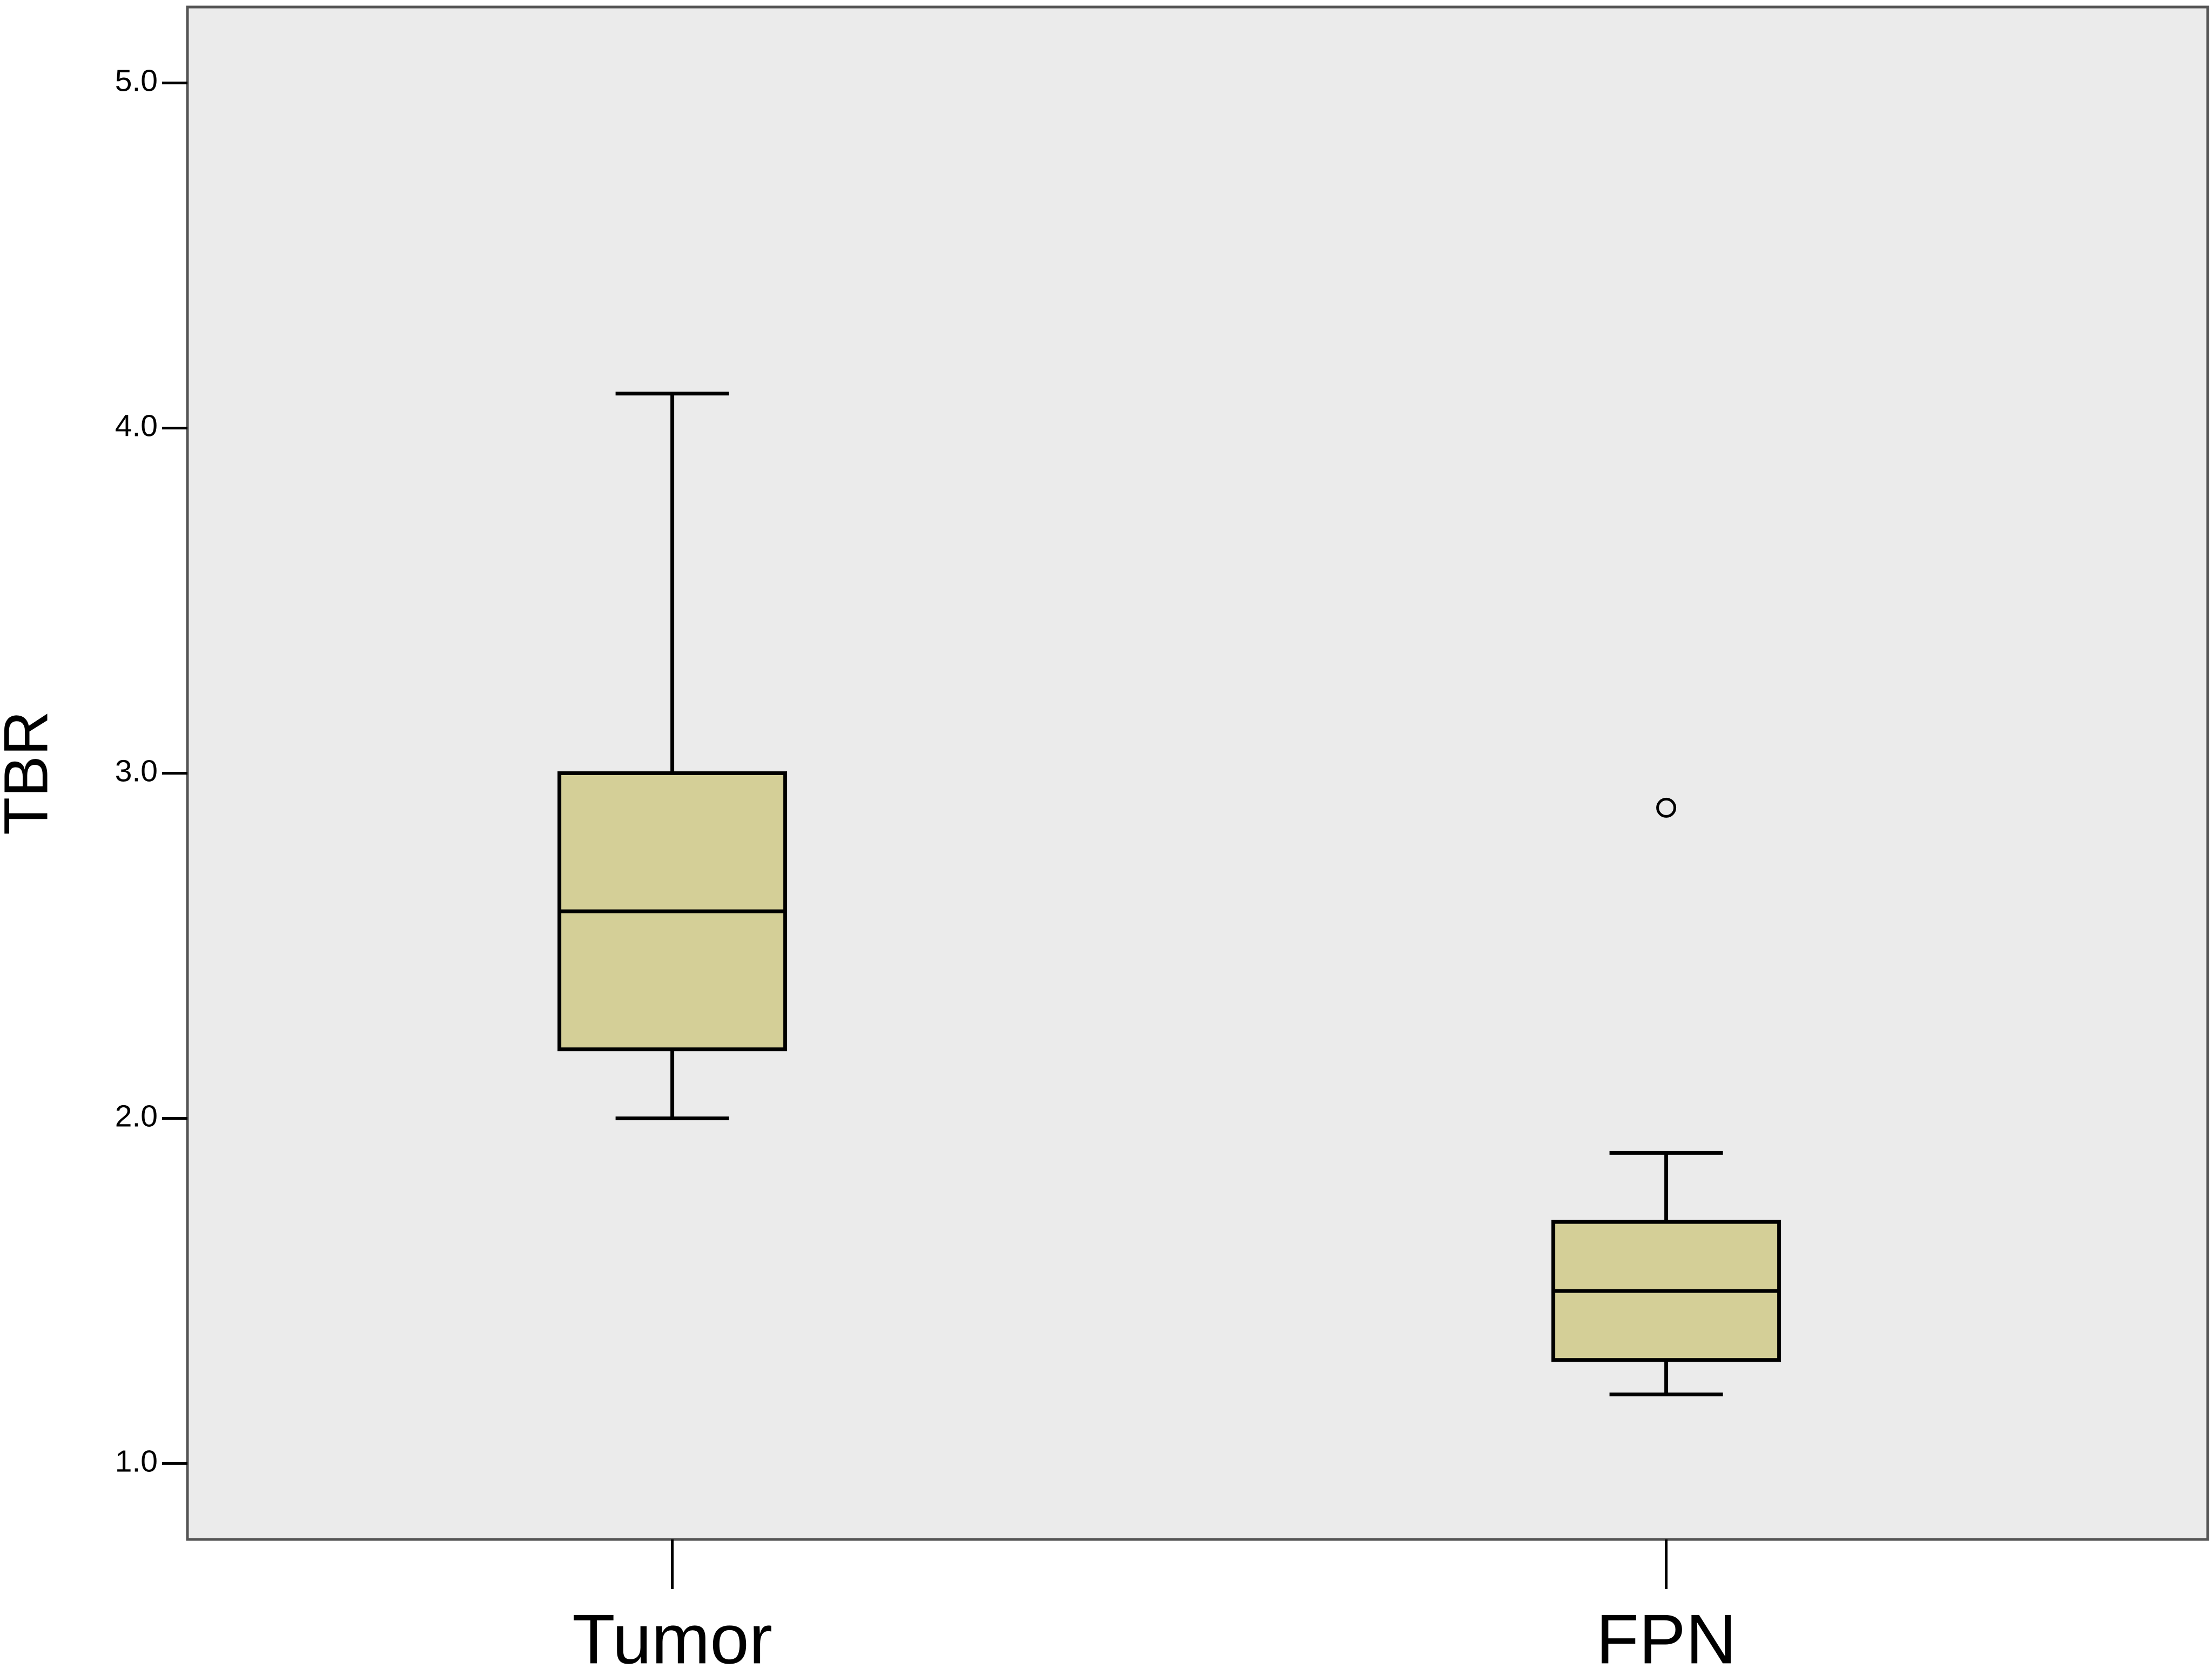 The height and width of the screenshot is (1675, 2212). What do you see at coordinates (136, 426) in the screenshot?
I see `y-tick-label: 4.0` at bounding box center [136, 426].